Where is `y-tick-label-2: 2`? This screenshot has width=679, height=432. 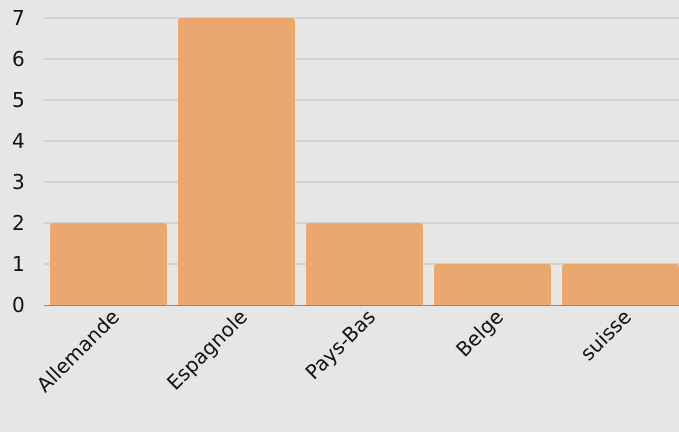
y-tick-label-2: 2 is located at coordinates (18, 223).